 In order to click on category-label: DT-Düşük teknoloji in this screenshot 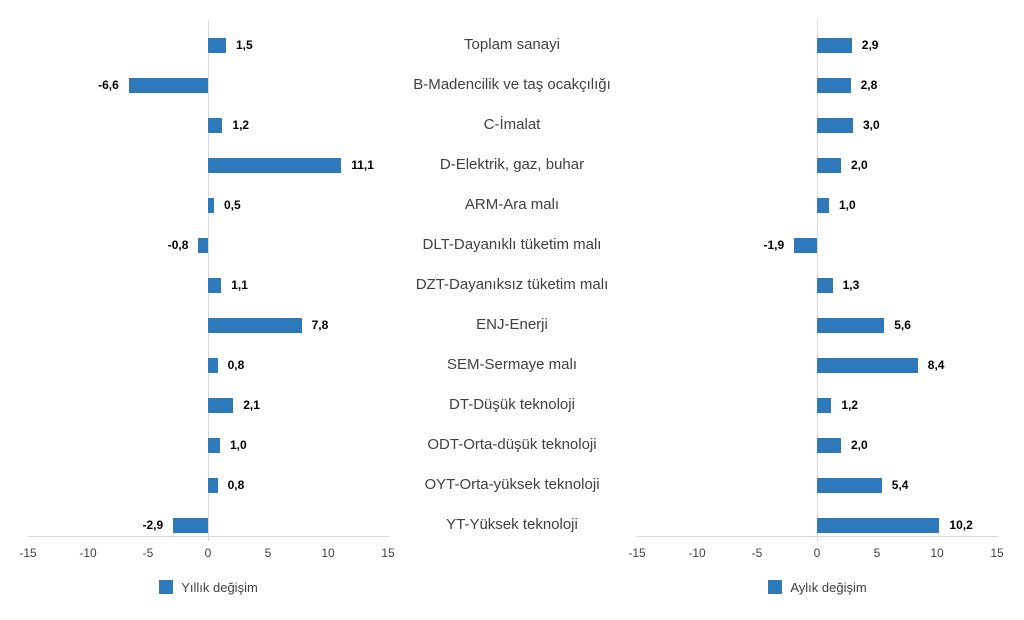, I will do `click(512, 404)`.